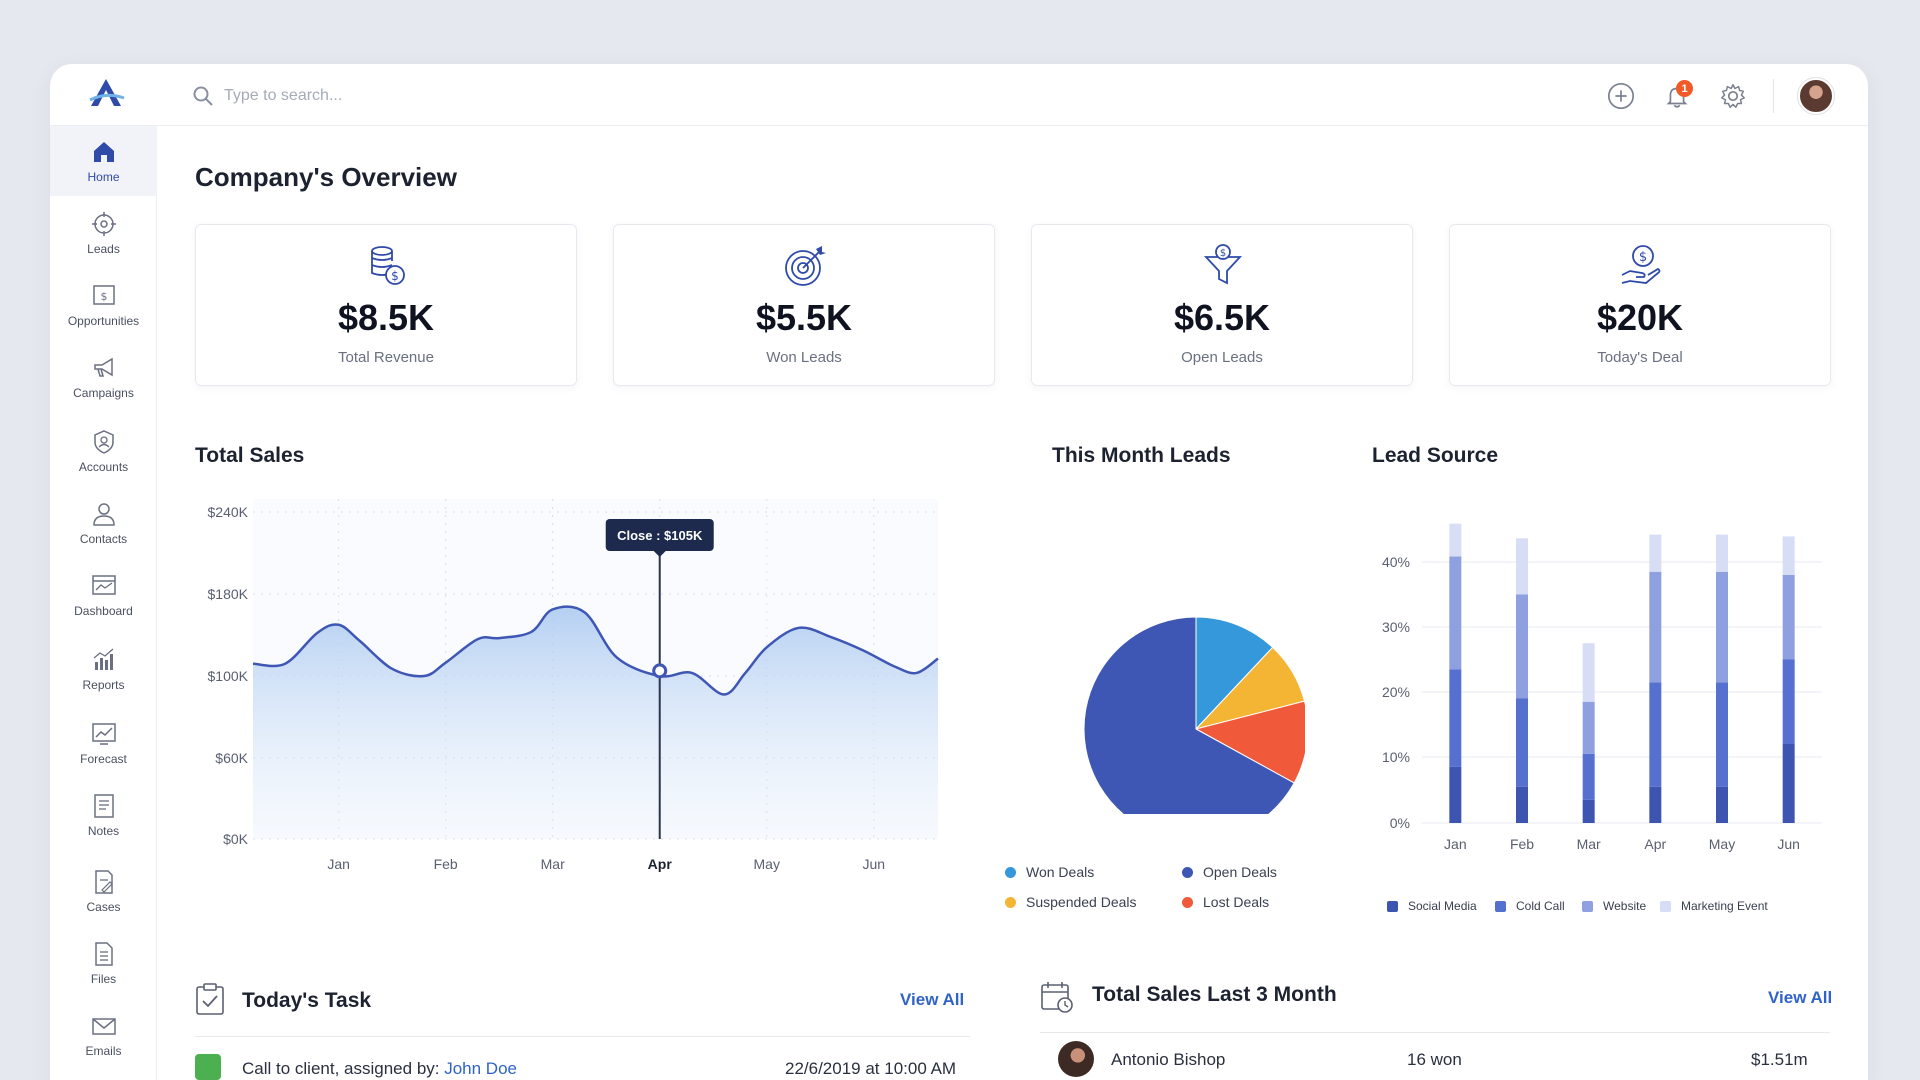 The height and width of the screenshot is (1080, 1920). I want to click on legend-suspended-deals: Suspended Deals, so click(1071, 902).